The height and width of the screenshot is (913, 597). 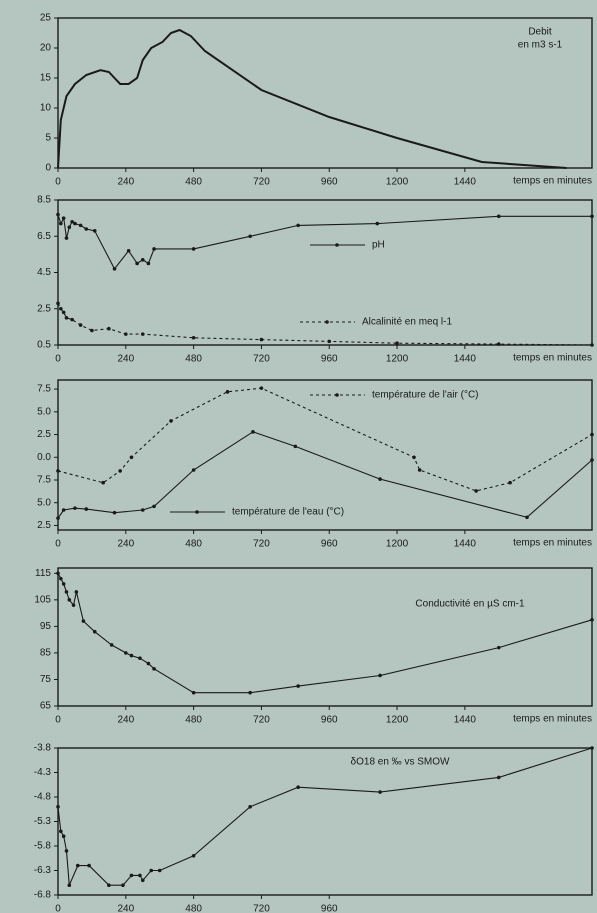 What do you see at coordinates (43, 573) in the screenshot?
I see `y-tick-label: 115` at bounding box center [43, 573].